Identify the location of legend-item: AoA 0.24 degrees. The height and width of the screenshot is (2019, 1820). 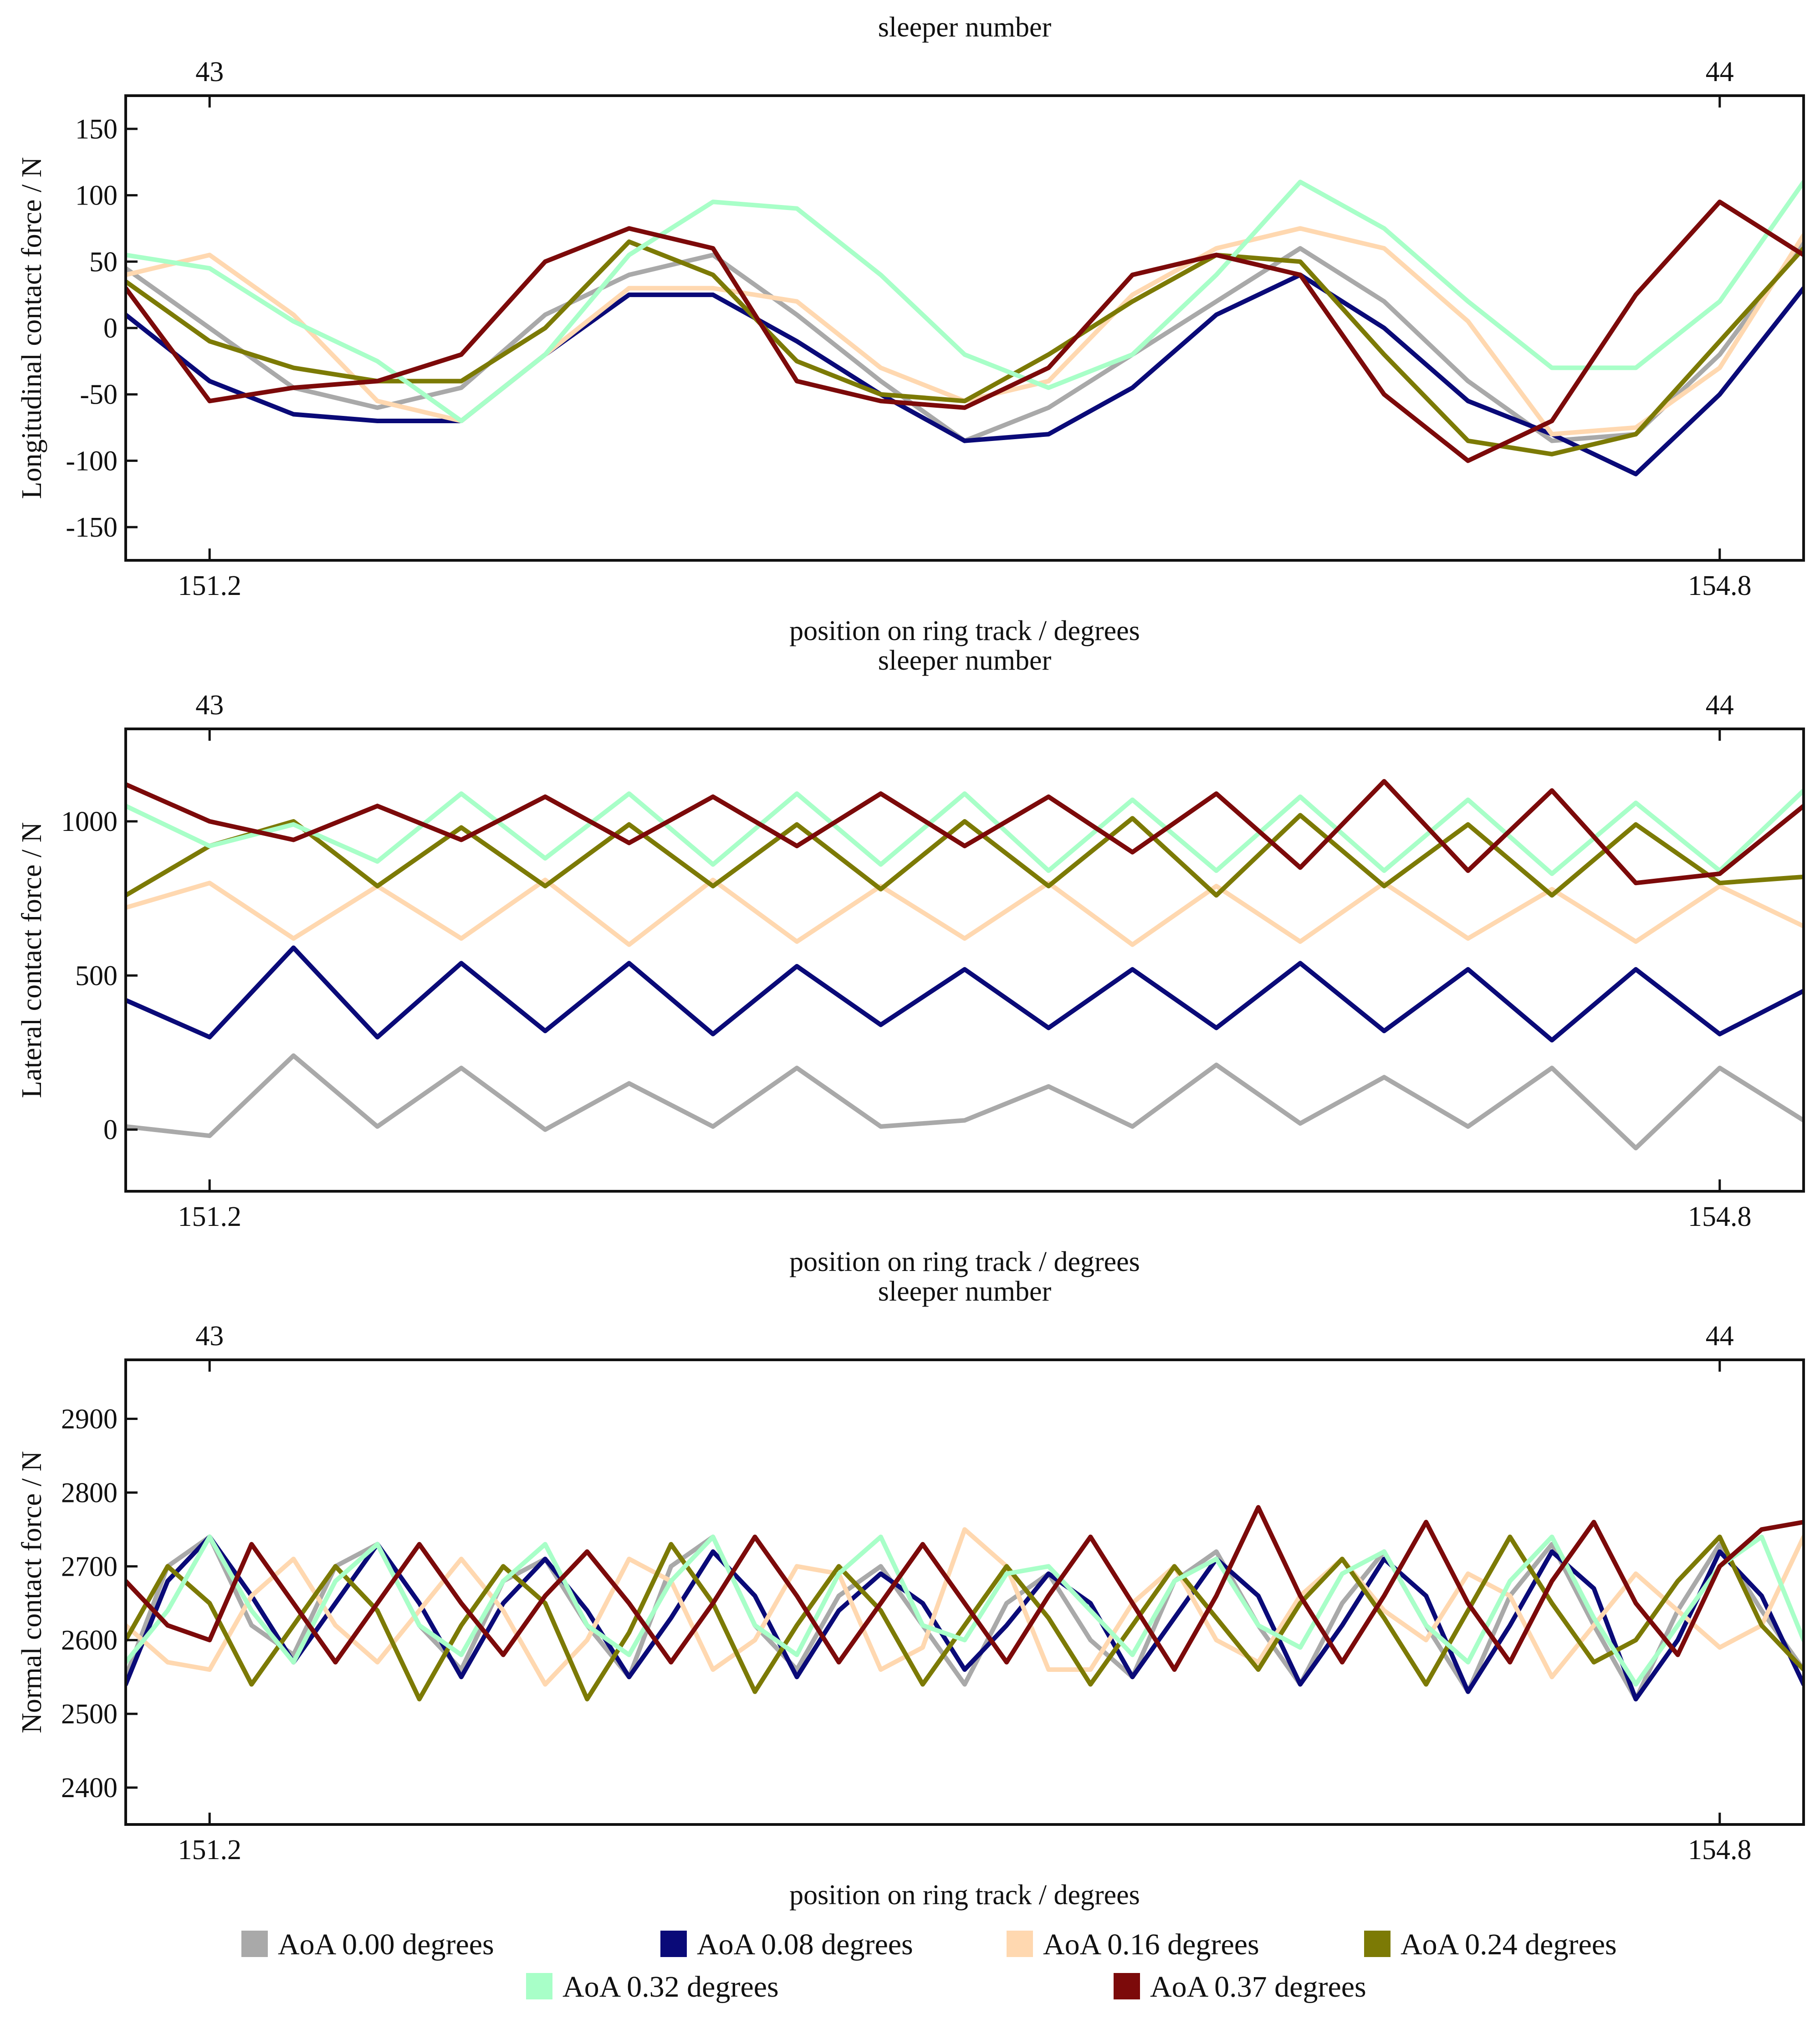
(1490, 1944).